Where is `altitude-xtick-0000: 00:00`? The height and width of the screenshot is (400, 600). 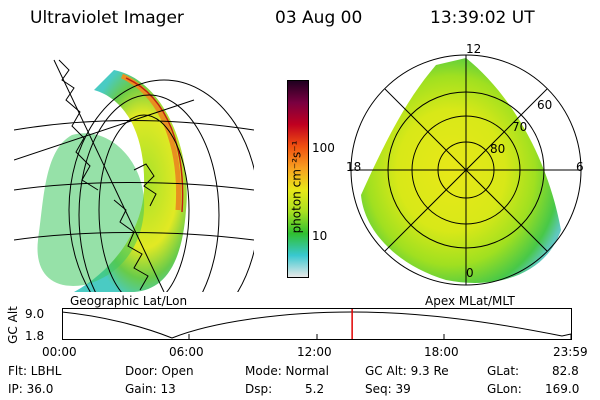
altitude-xtick-0000: 00:00 is located at coordinates (59, 352).